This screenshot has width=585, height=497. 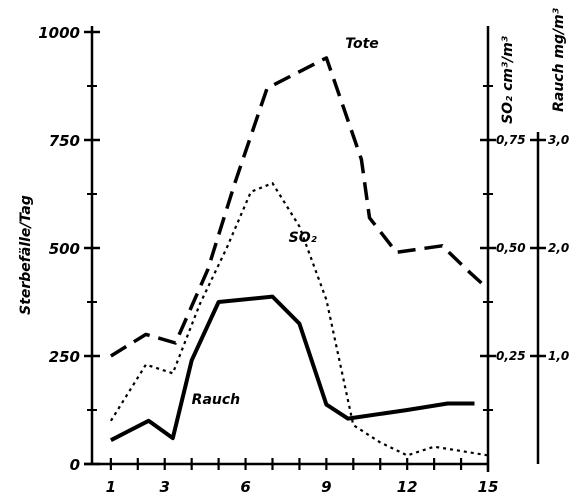 I want to click on x-tick-label: 12, so click(x=407, y=487).